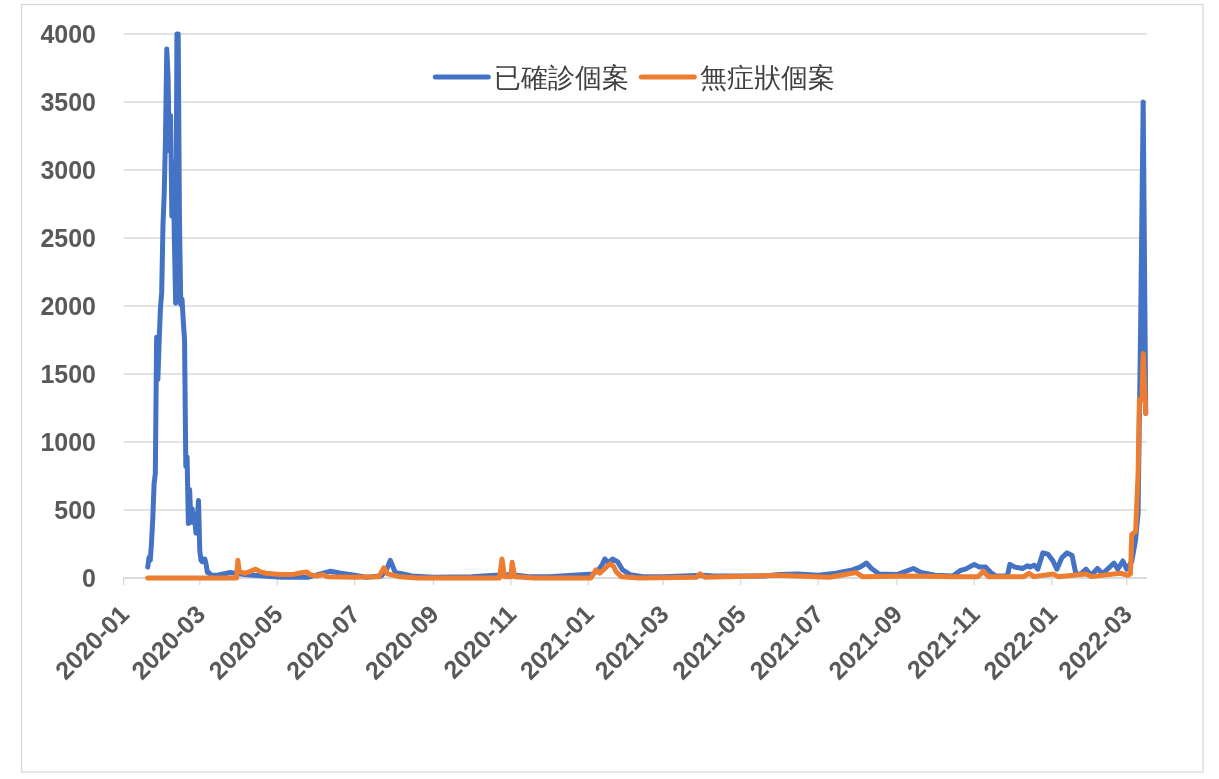  I want to click on legend-label: 已確診個案, so click(562, 77).